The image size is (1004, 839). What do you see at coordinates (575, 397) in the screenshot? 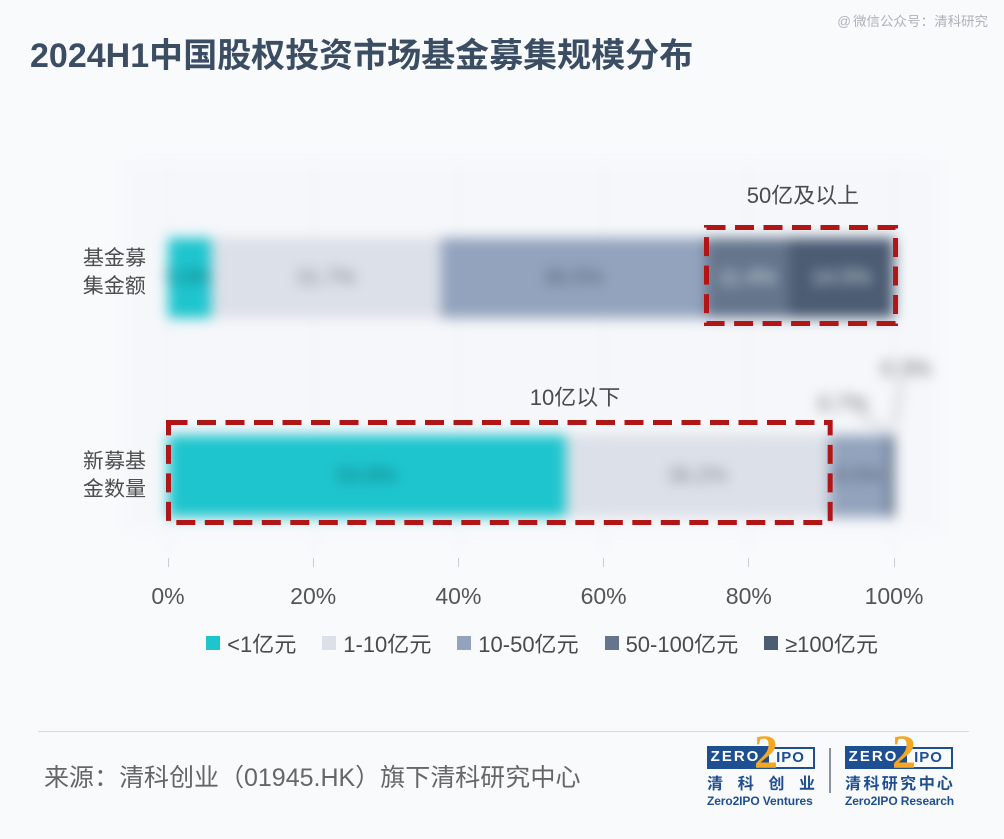
I see `annotation-label: 10亿以下` at bounding box center [575, 397].